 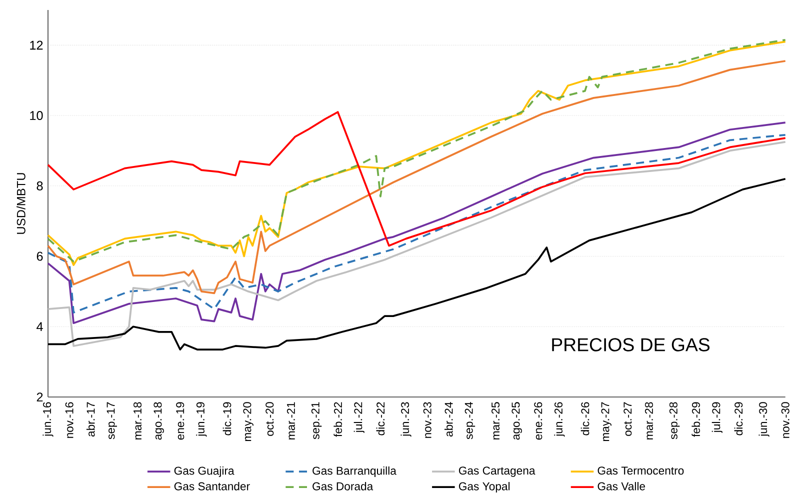 What do you see at coordinates (201, 419) in the screenshot?
I see `x-tick-label: jun.-19` at bounding box center [201, 419].